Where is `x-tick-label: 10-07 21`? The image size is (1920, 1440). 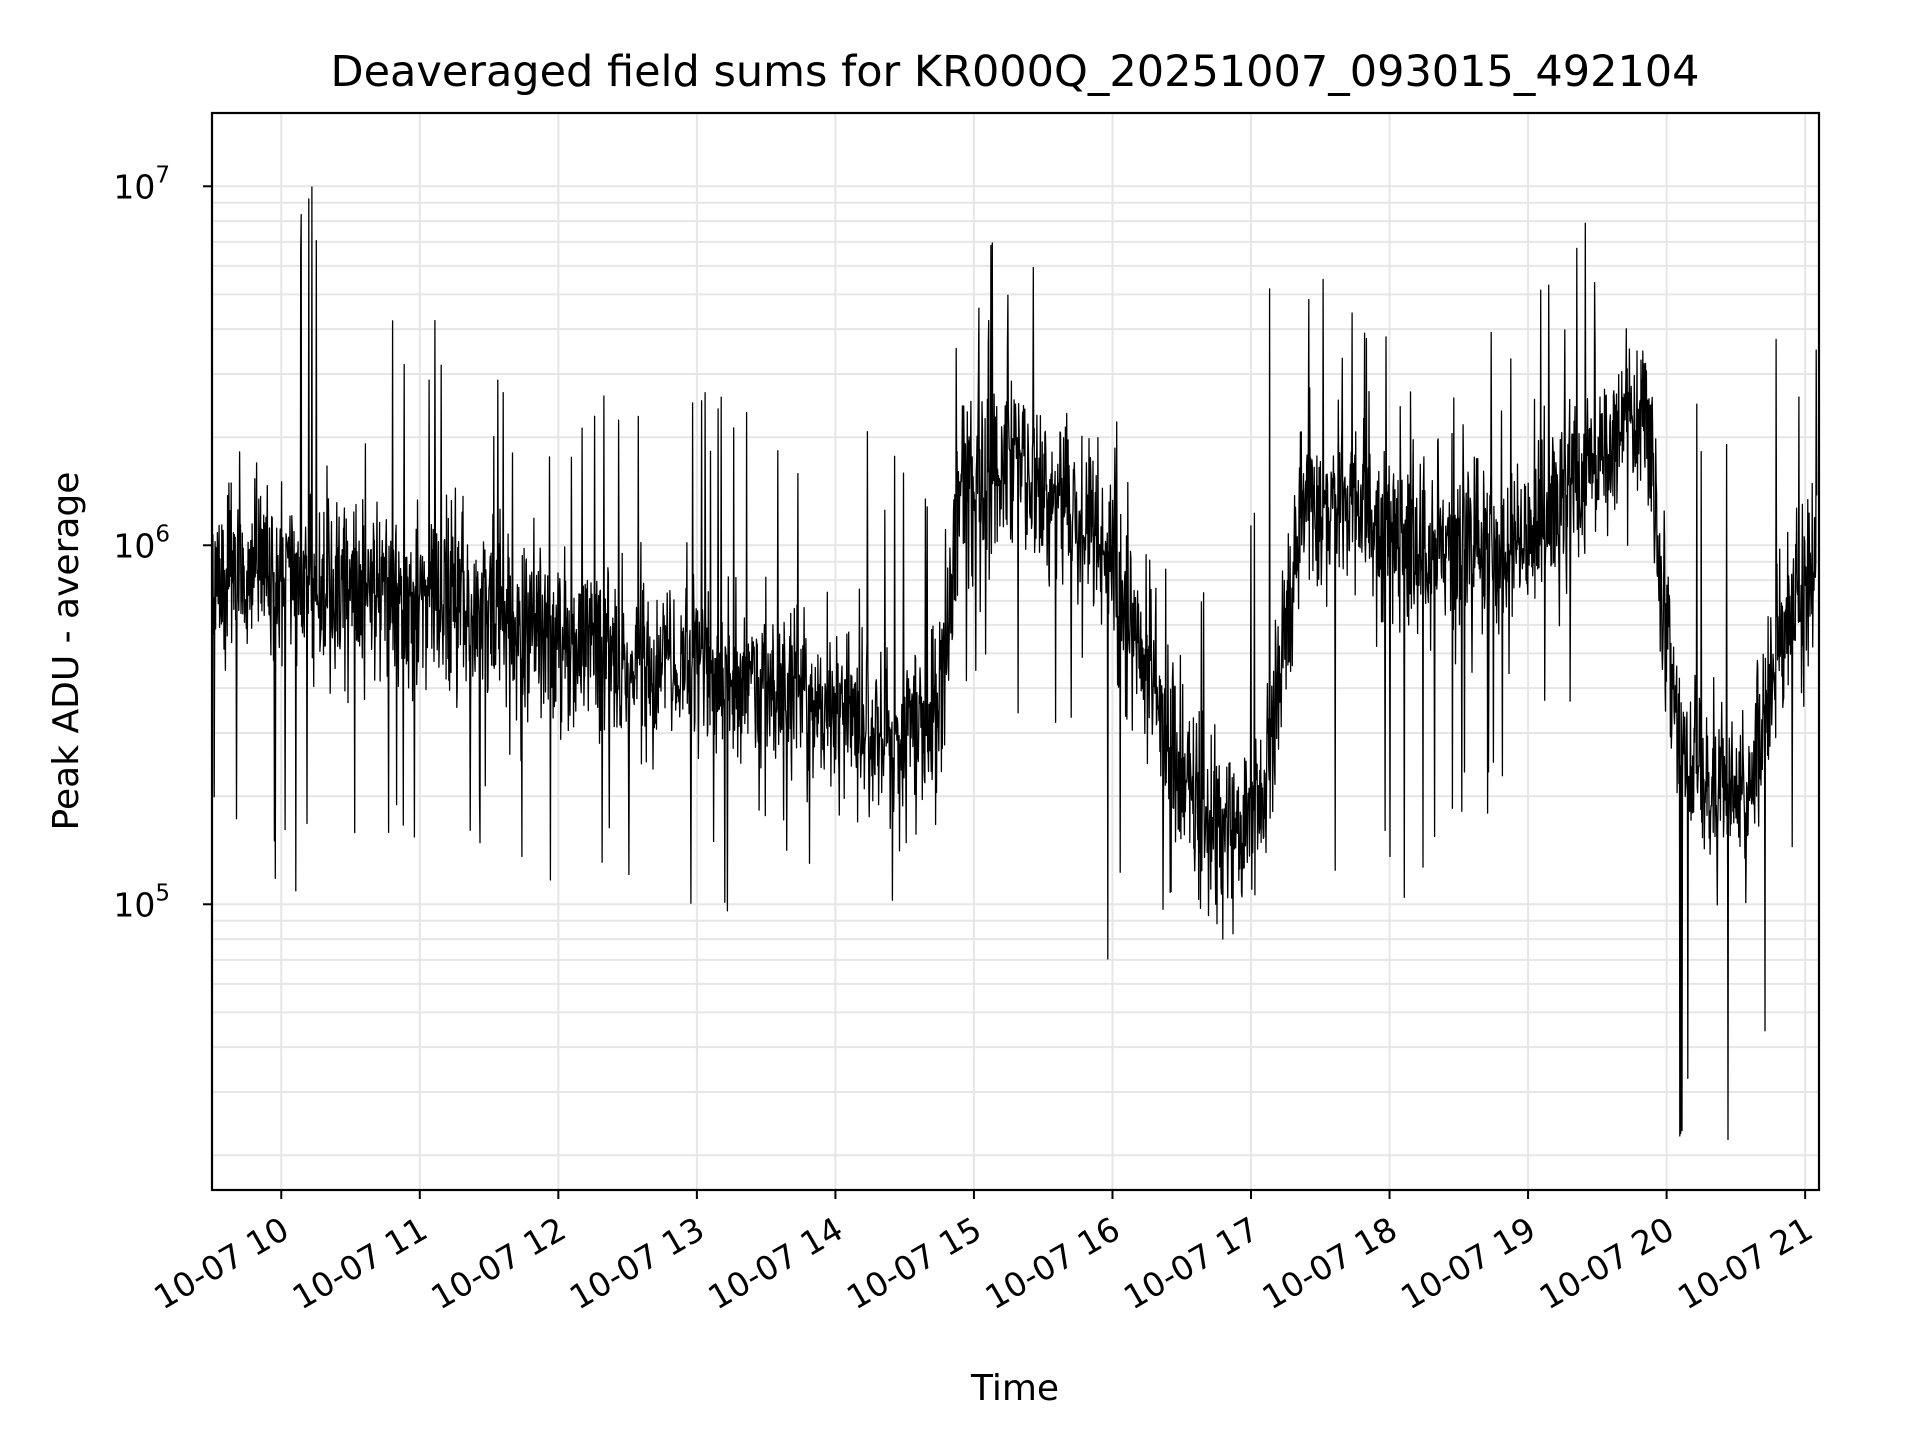 x-tick-label: 10-07 21 is located at coordinates (1745, 1263).